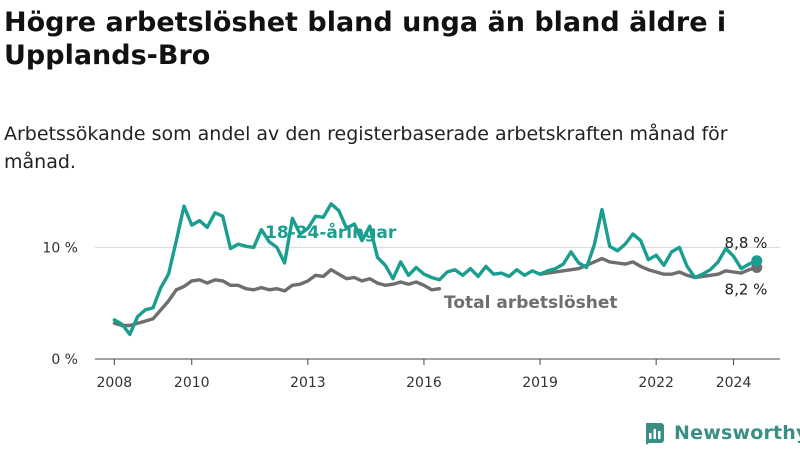 Image resolution: width=800 pixels, height=450 pixels. Describe the element at coordinates (331, 232) in the screenshot. I see `youth-series-label: 18-24-åringar` at that location.